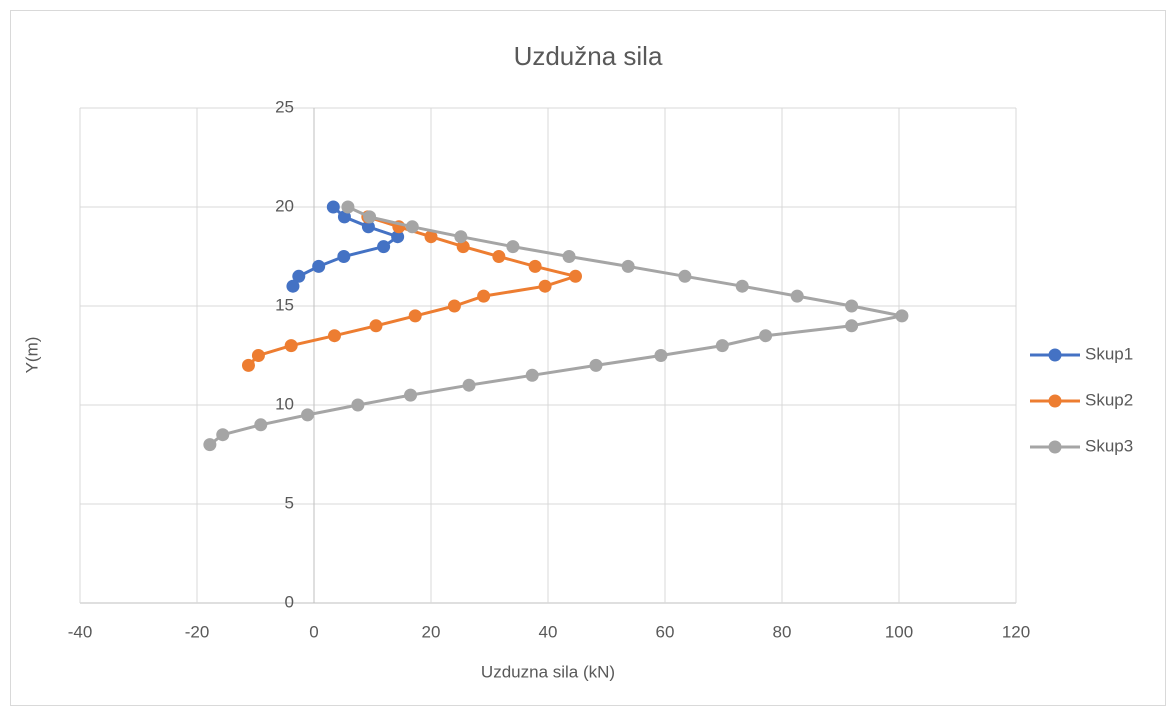  I want to click on x-tick-label: 40, so click(548, 631).